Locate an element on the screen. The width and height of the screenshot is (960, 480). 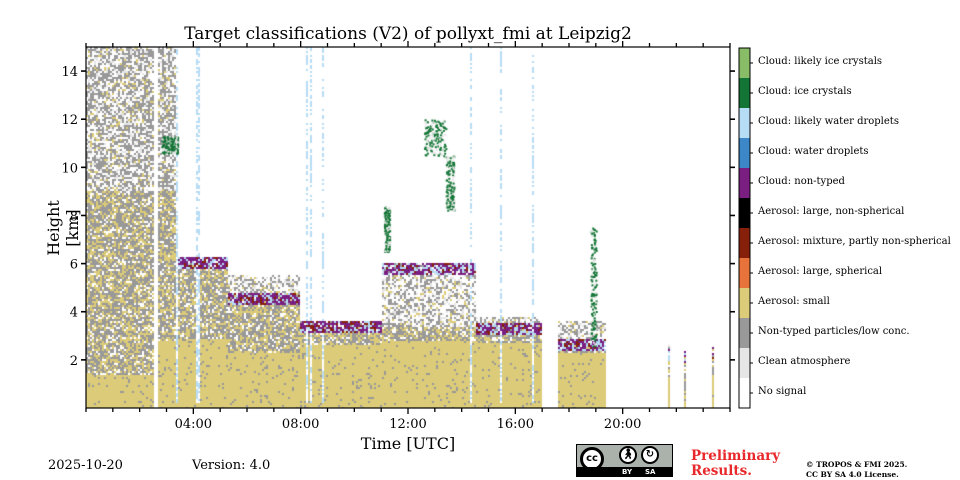
sa-label: SA is located at coordinates (650, 472).